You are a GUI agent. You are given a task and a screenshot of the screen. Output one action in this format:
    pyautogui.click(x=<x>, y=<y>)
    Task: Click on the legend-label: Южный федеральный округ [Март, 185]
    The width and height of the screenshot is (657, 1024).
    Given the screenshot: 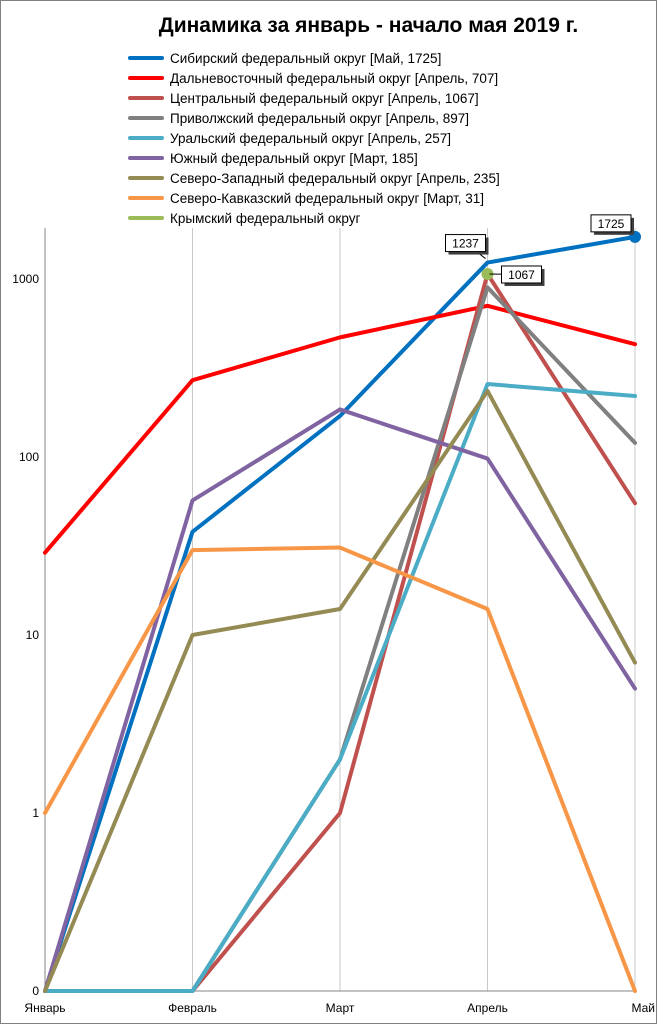 What is the action you would take?
    pyautogui.click(x=294, y=158)
    